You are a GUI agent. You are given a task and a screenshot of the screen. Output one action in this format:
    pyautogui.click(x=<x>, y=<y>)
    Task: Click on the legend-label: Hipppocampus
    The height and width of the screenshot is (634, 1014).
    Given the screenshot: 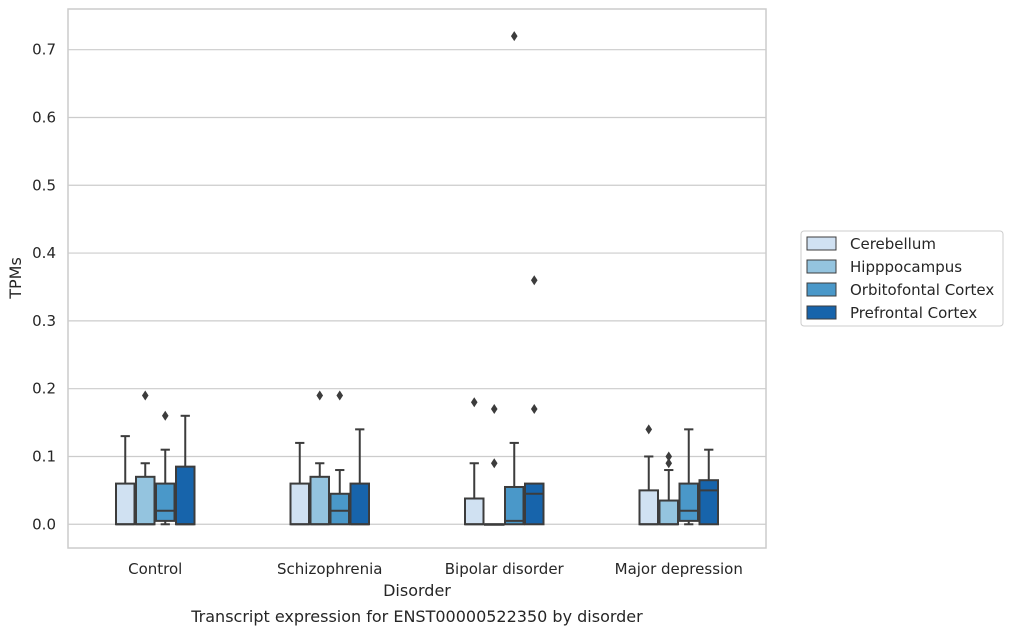 What is the action you would take?
    pyautogui.click(x=906, y=267)
    